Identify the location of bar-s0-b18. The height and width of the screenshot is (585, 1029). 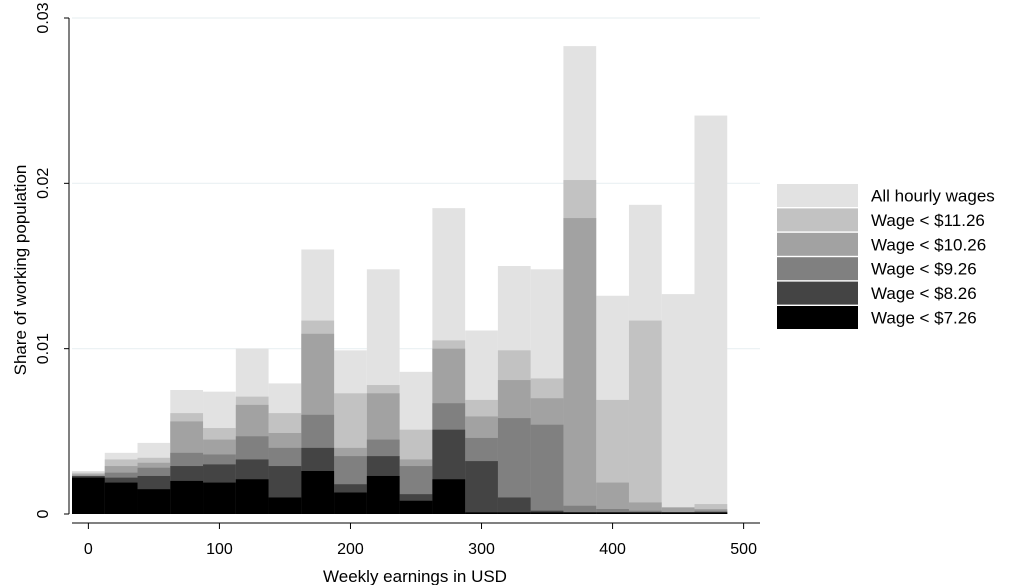
(678, 404).